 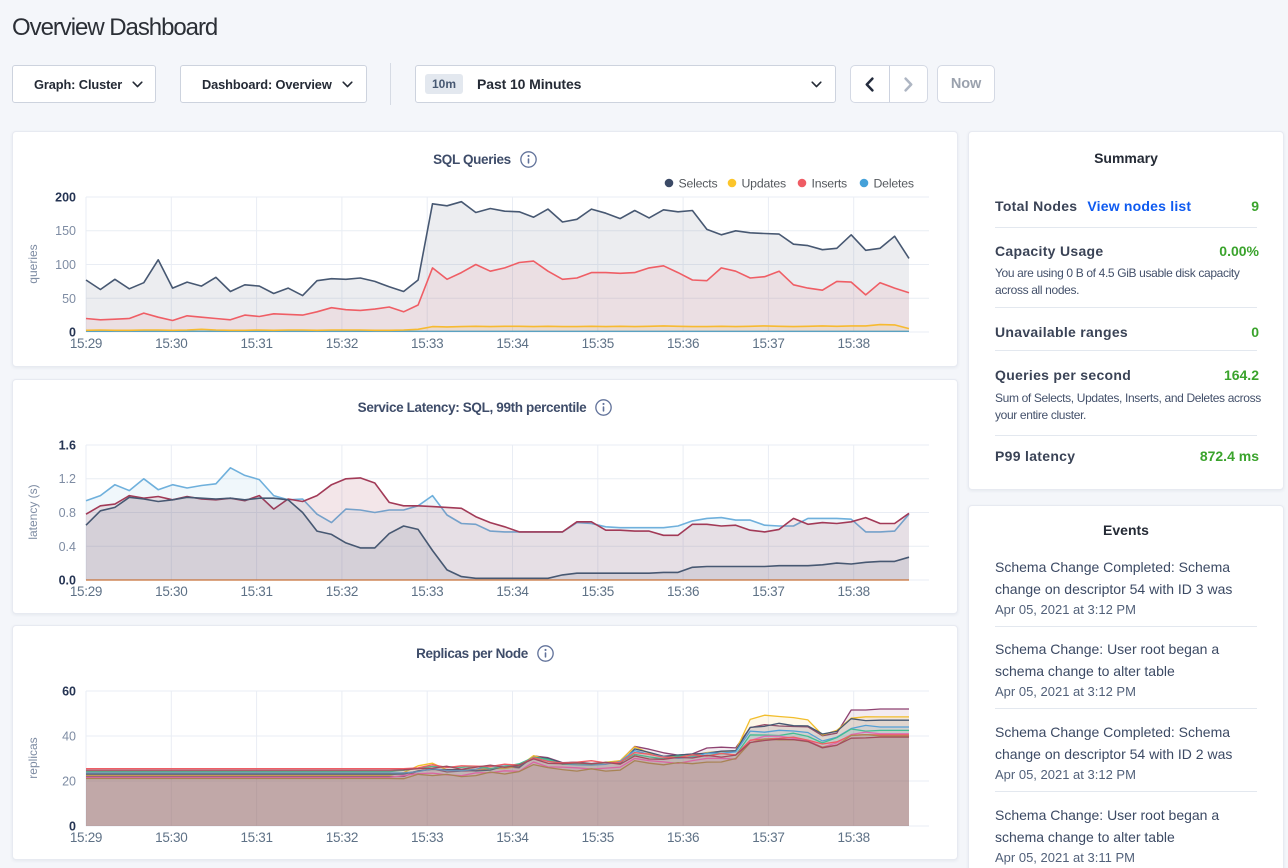 I want to click on svg-text: Deletes, so click(x=894, y=184).